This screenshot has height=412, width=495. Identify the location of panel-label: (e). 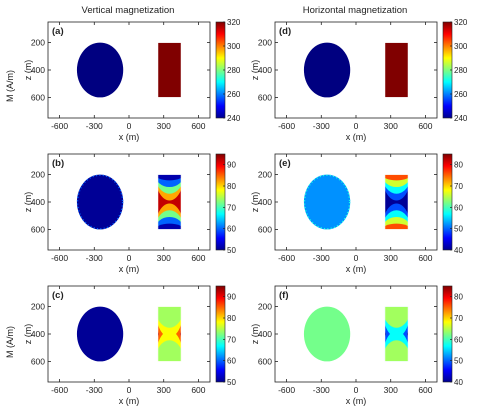
(285, 163).